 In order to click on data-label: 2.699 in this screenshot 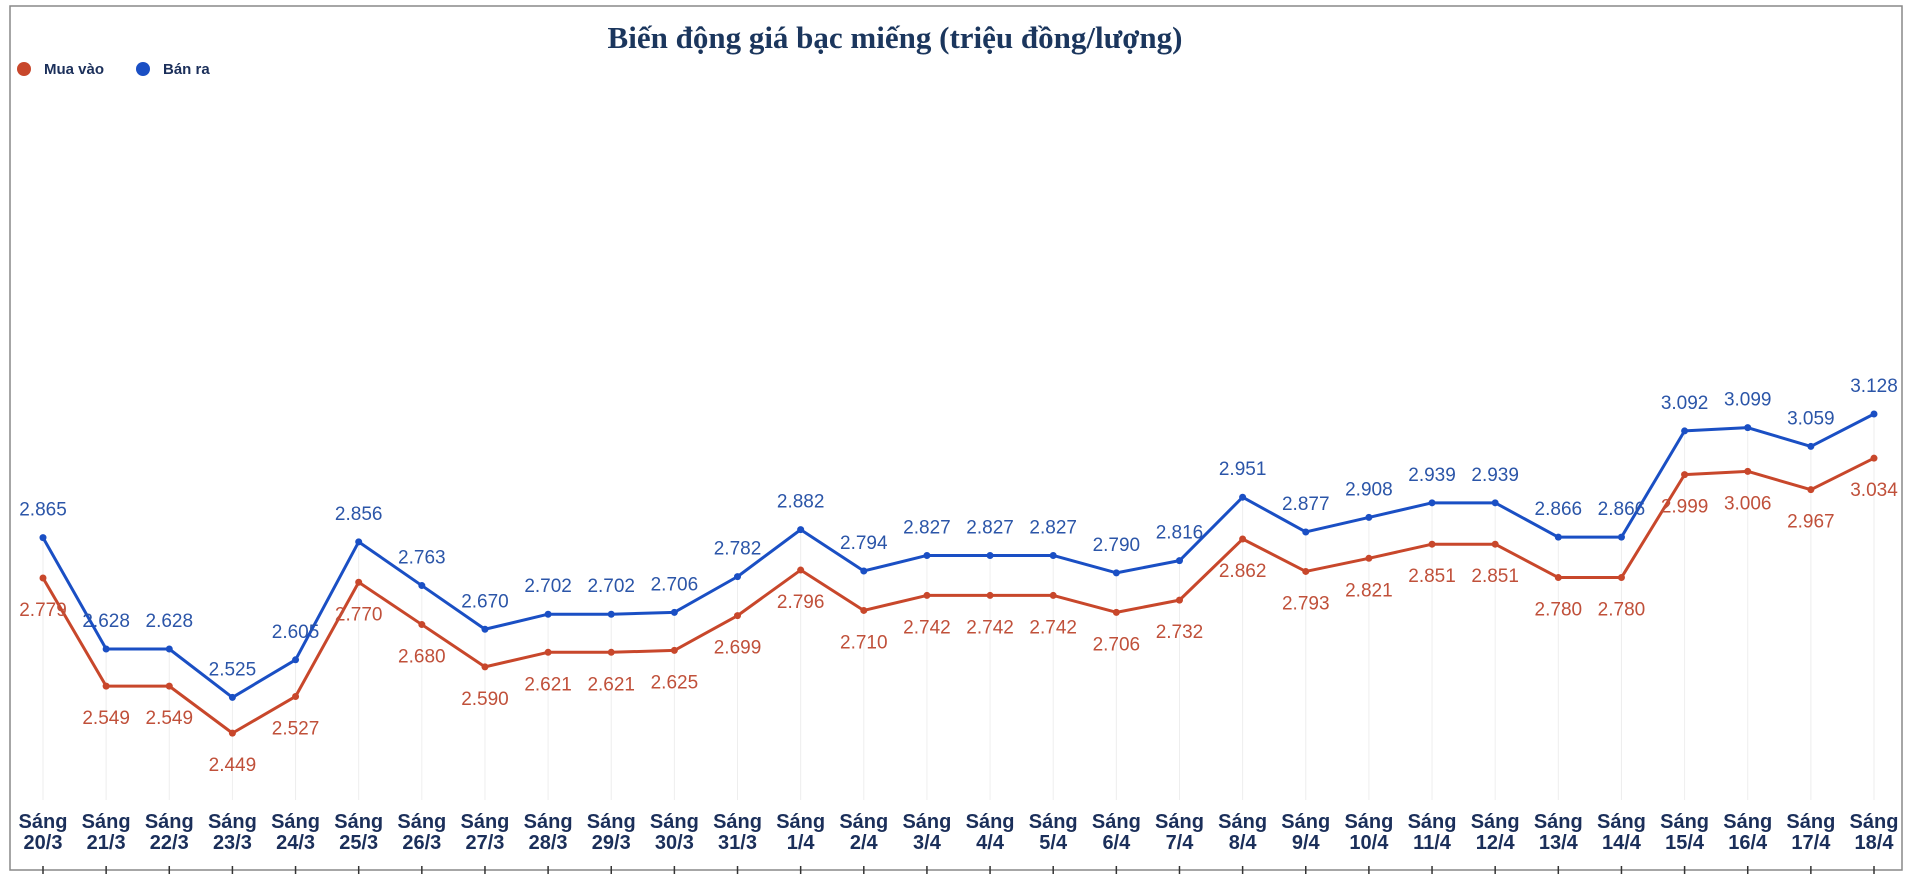, I will do `click(738, 648)`.